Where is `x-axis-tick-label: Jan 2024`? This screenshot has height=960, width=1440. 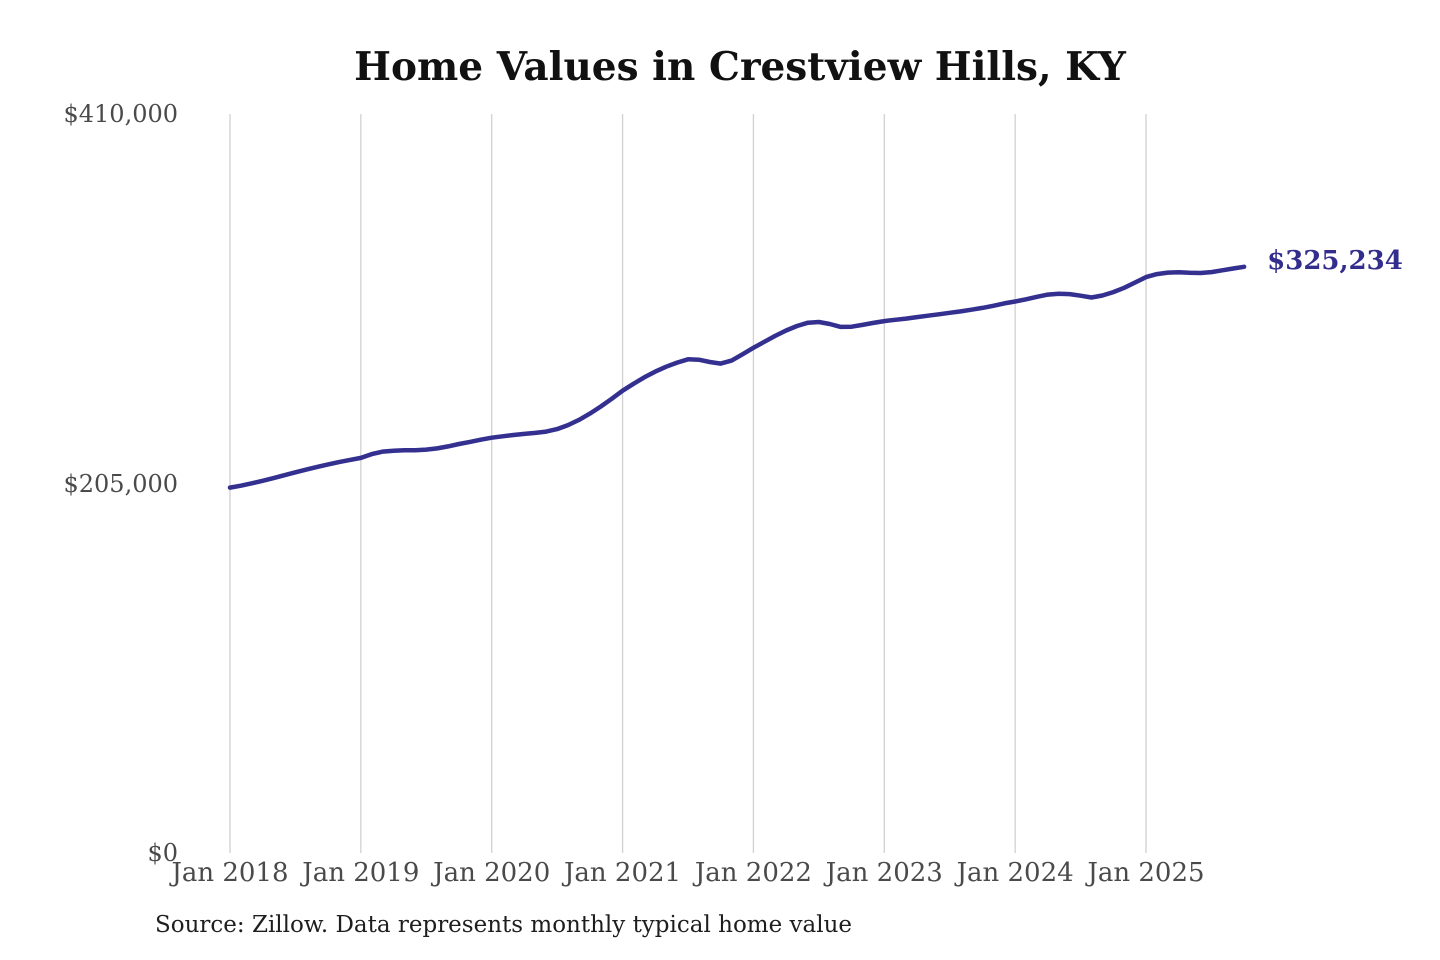
x-axis-tick-label: Jan 2024 is located at coordinates (1015, 873).